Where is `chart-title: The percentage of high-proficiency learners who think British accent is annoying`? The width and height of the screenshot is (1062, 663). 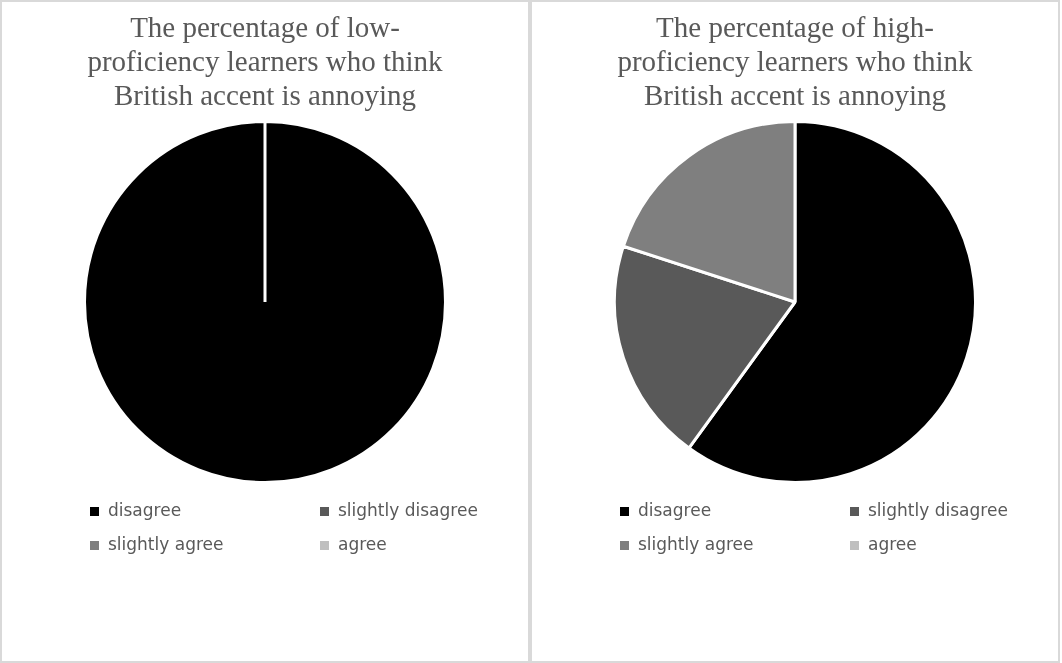 chart-title: The percentage of high-proficiency learners who think British accent is annoying is located at coordinates (795, 61).